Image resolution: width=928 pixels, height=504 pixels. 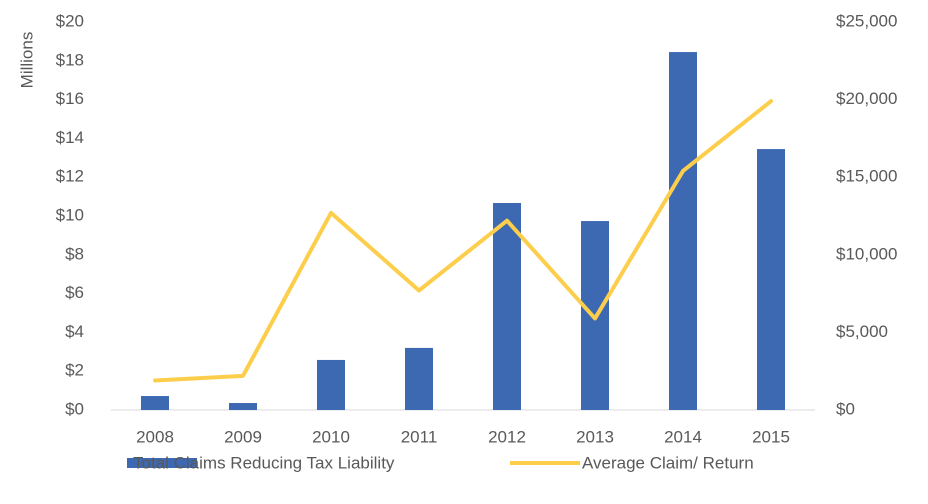 I want to click on y-tick-label: $20, so click(x=70, y=20).